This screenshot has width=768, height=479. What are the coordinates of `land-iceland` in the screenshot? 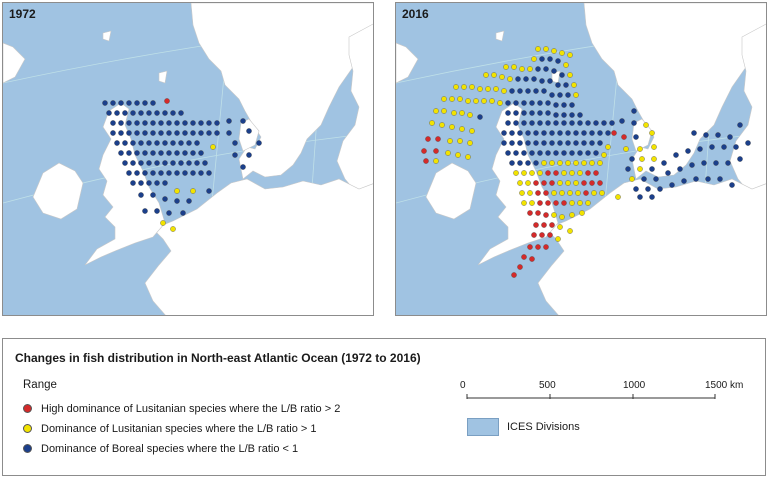 It's located at (407, 63).